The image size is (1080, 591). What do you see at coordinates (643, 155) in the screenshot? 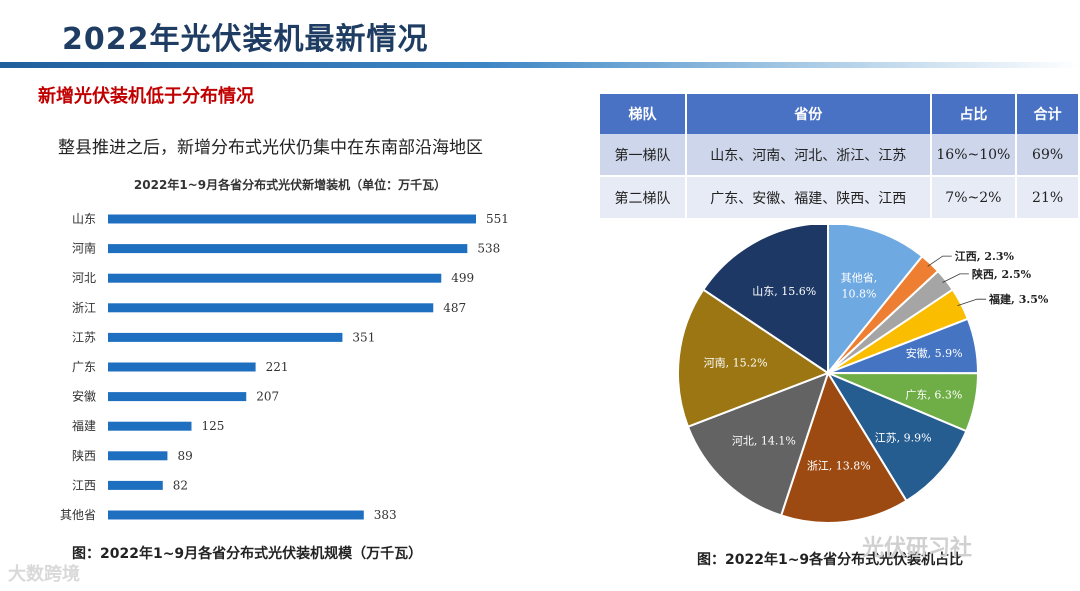
I see `table-cell: 第一梯队` at bounding box center [643, 155].